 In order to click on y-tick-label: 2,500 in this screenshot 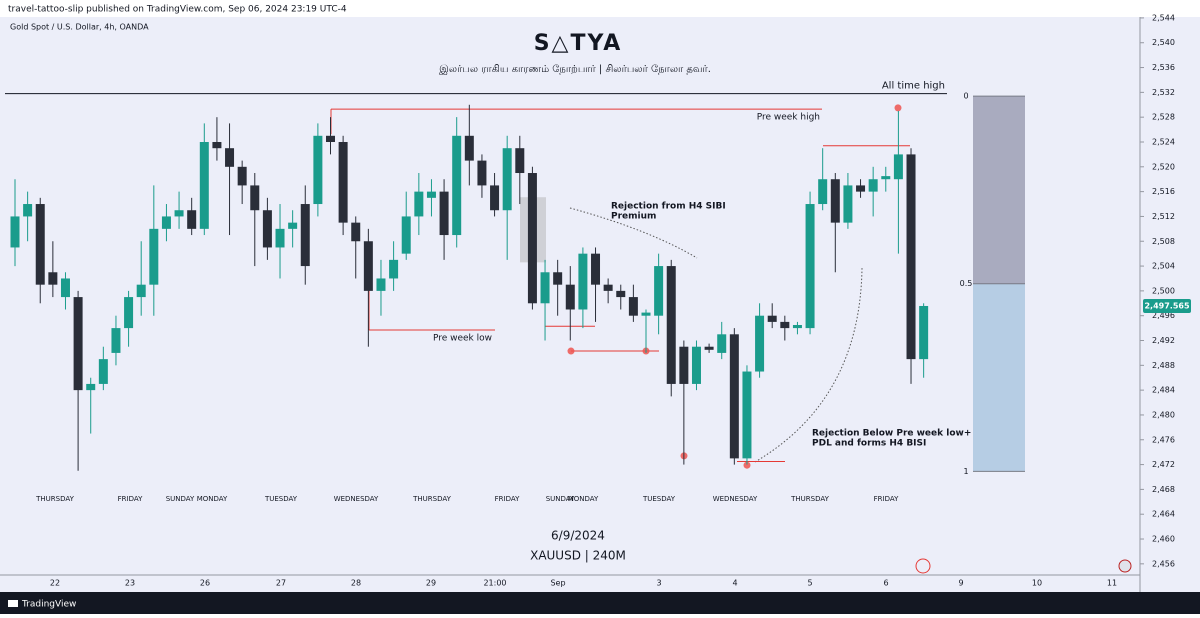, I will do `click(1163, 290)`.